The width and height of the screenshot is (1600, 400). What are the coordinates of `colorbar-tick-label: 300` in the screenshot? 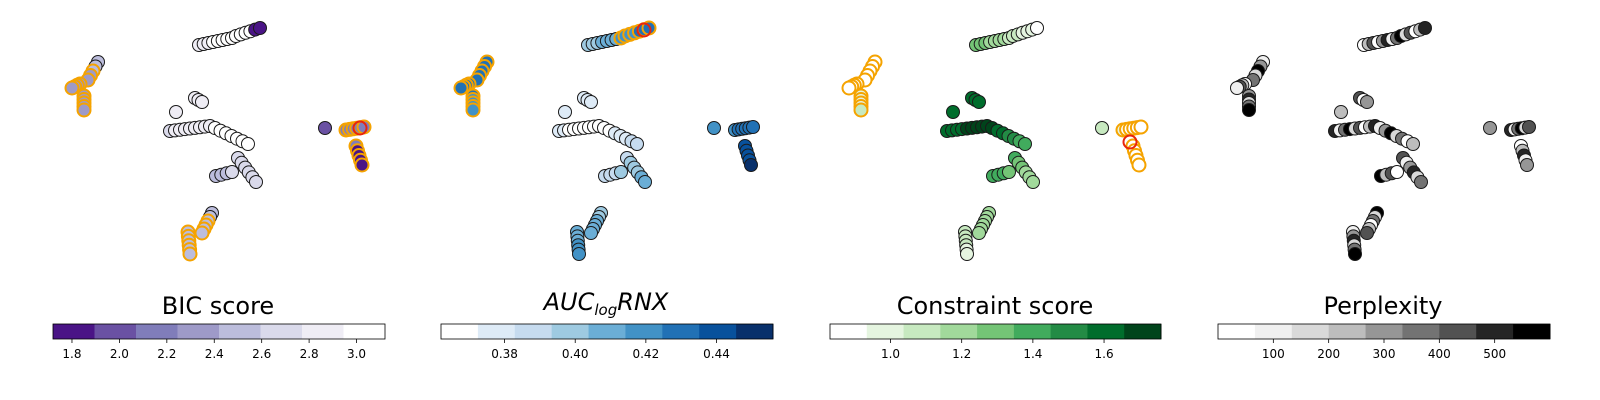 It's located at (1384, 354).